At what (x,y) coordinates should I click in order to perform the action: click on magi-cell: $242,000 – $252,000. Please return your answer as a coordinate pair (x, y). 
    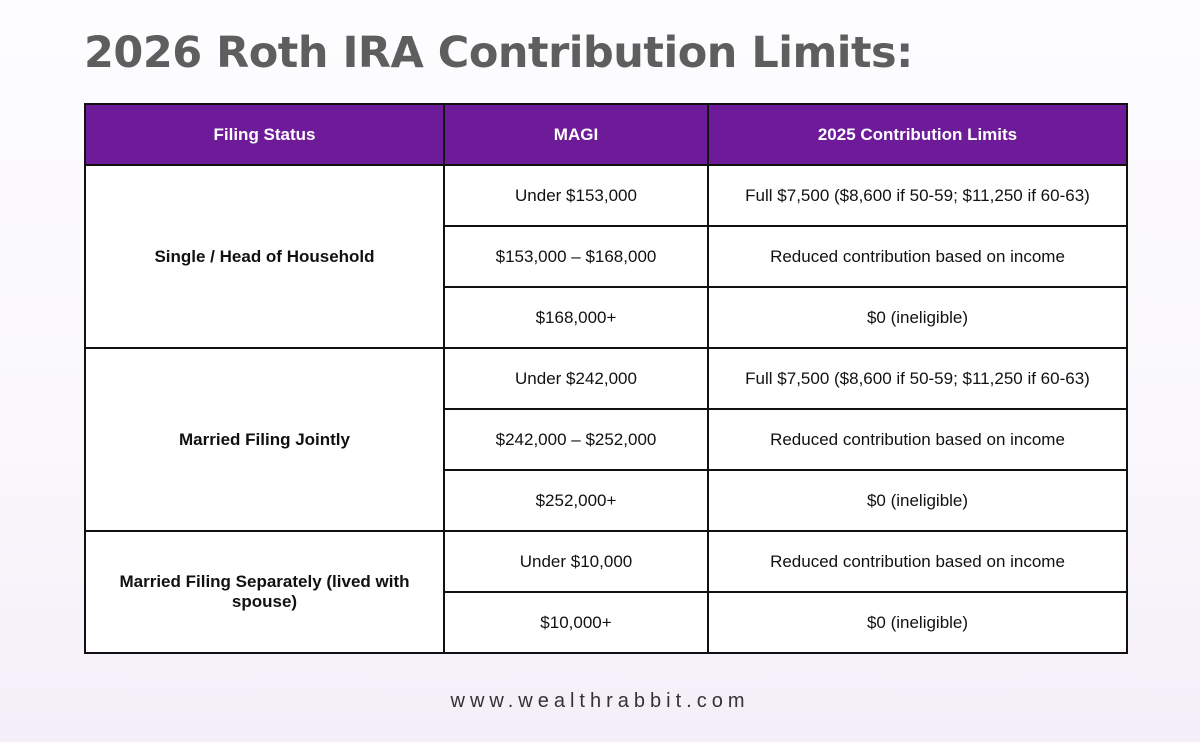
    Looking at the image, I should click on (576, 439).